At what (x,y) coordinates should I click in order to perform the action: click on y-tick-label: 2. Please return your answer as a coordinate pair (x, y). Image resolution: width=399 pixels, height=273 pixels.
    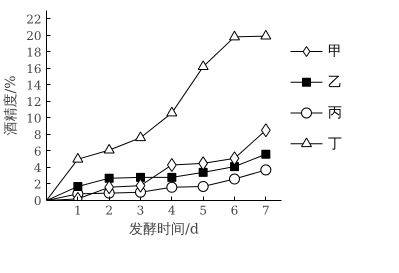
    Looking at the image, I should click on (38, 184).